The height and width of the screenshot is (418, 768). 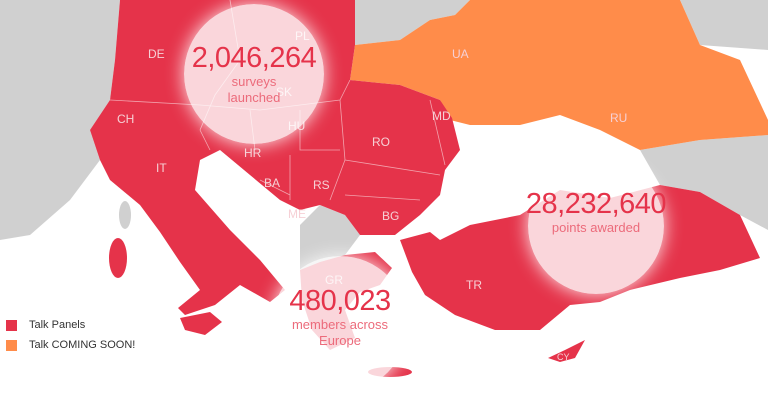 What do you see at coordinates (340, 301) in the screenshot?
I see `stat-members-value: 480,023` at bounding box center [340, 301].